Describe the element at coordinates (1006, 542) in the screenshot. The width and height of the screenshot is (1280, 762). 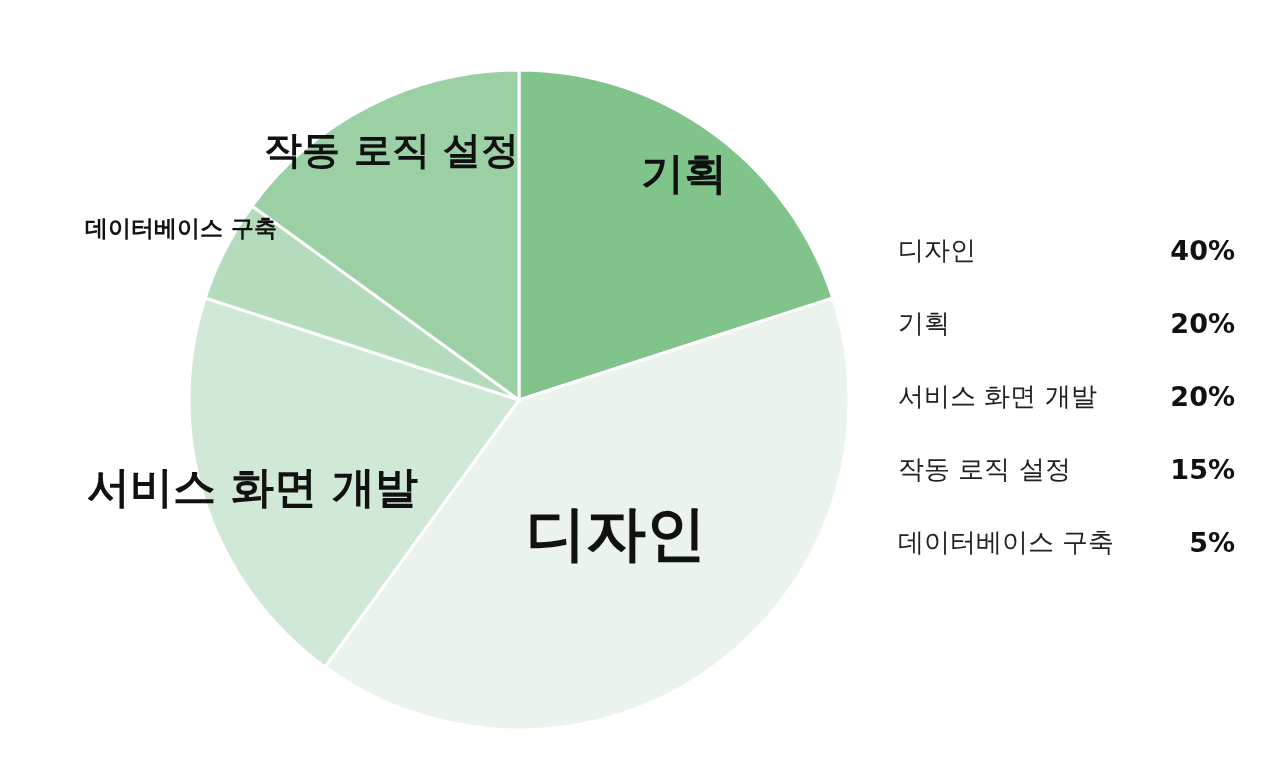
I see `text: 데이터베이스 구축` at that location.